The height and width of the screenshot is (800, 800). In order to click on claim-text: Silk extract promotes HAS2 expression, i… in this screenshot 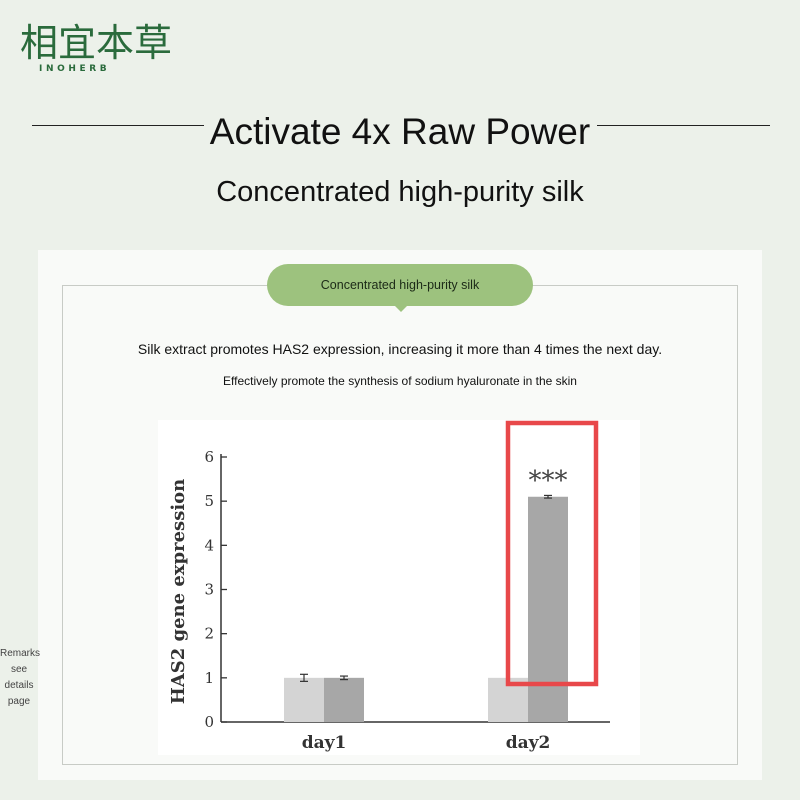, I will do `click(400, 349)`.